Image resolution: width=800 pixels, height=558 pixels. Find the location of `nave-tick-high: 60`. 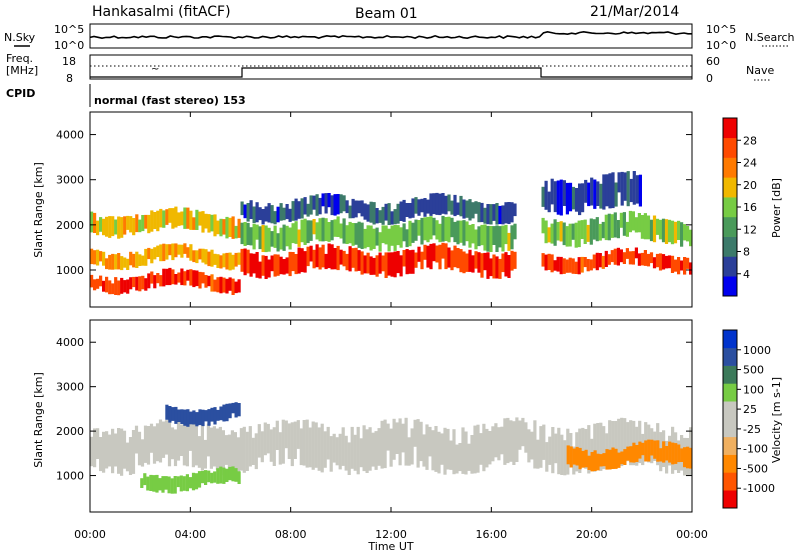

nave-tick-high: 60 is located at coordinates (713, 61).